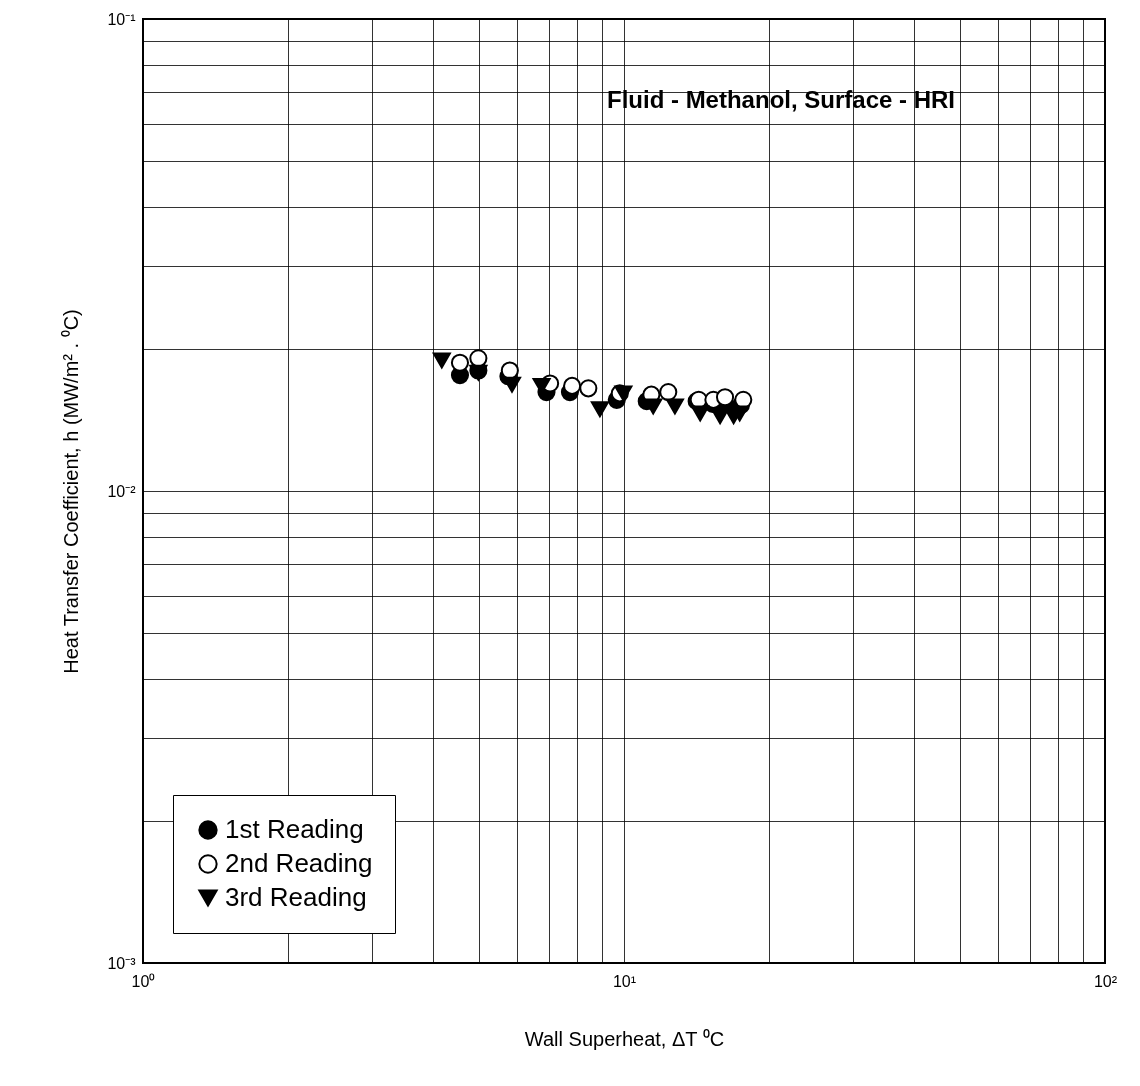 The image size is (1140, 1086). What do you see at coordinates (121, 19) in the screenshot?
I see `y-tick-label: 10⁻¹` at bounding box center [121, 19].